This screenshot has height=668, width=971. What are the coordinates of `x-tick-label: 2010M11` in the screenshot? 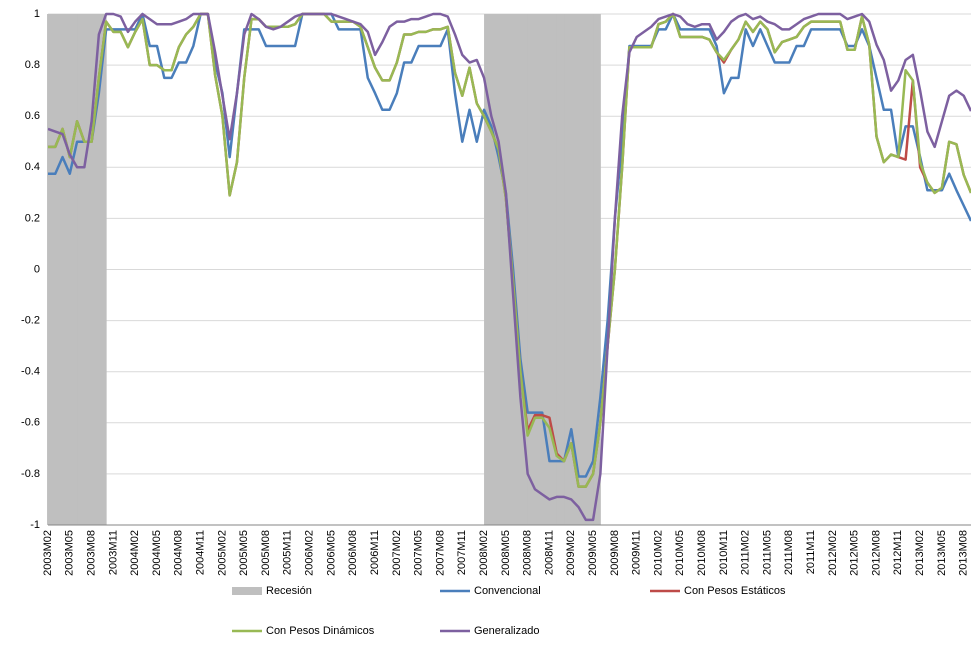 It's located at (724, 552).